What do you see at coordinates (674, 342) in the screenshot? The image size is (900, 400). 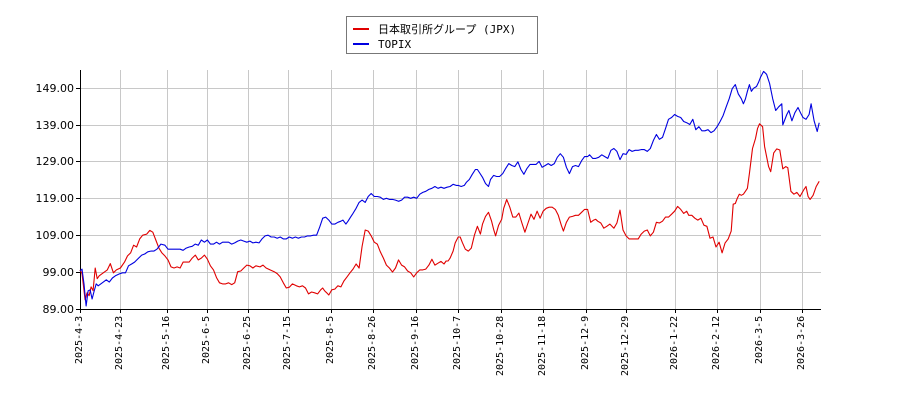 I see `x-tick-label: 2026-1-22` at bounding box center [674, 342].